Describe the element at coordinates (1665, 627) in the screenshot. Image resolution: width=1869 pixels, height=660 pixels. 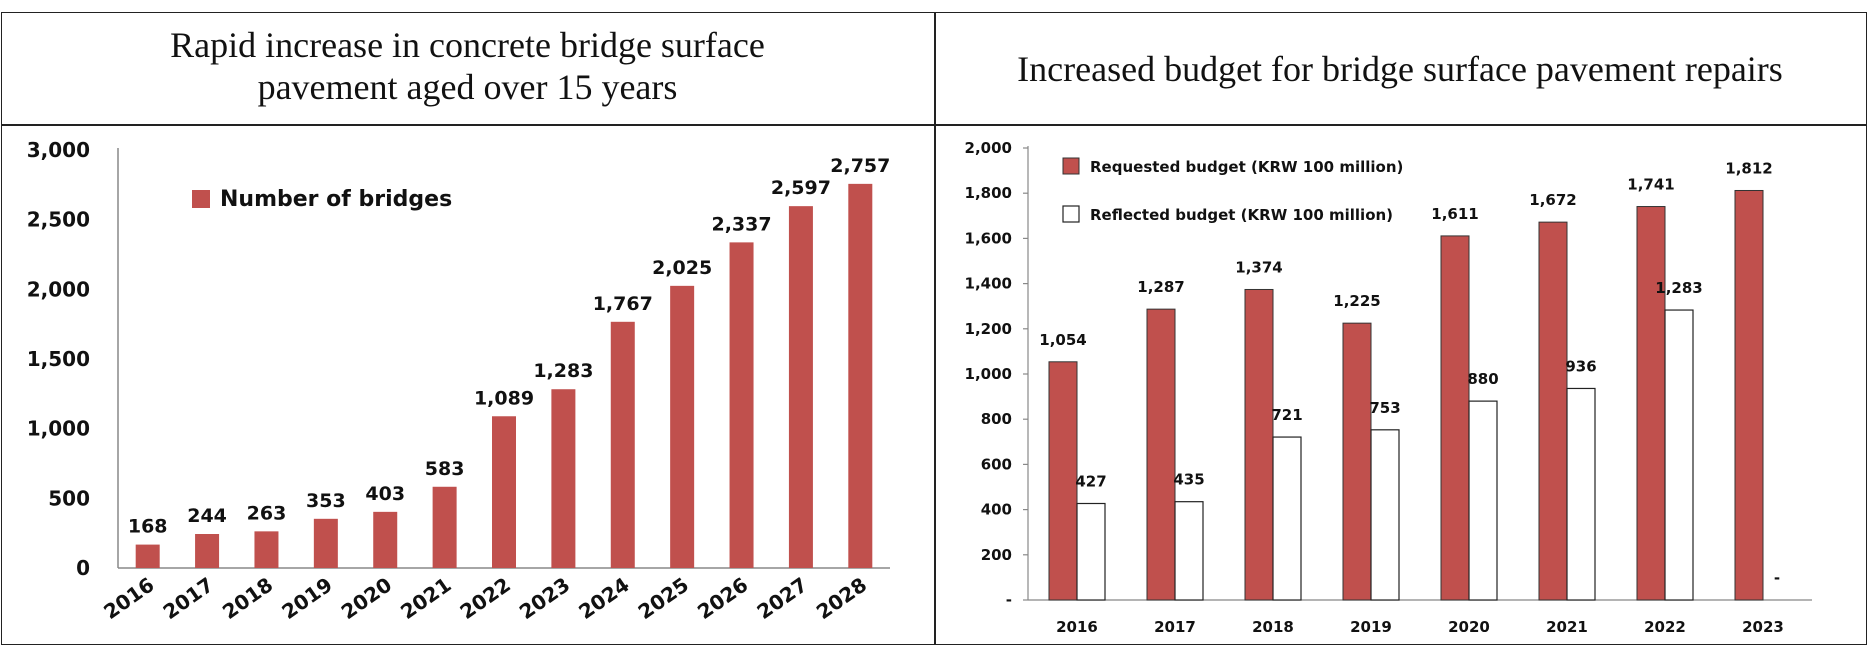
I see `right-x-tick-label: 2022` at that location.